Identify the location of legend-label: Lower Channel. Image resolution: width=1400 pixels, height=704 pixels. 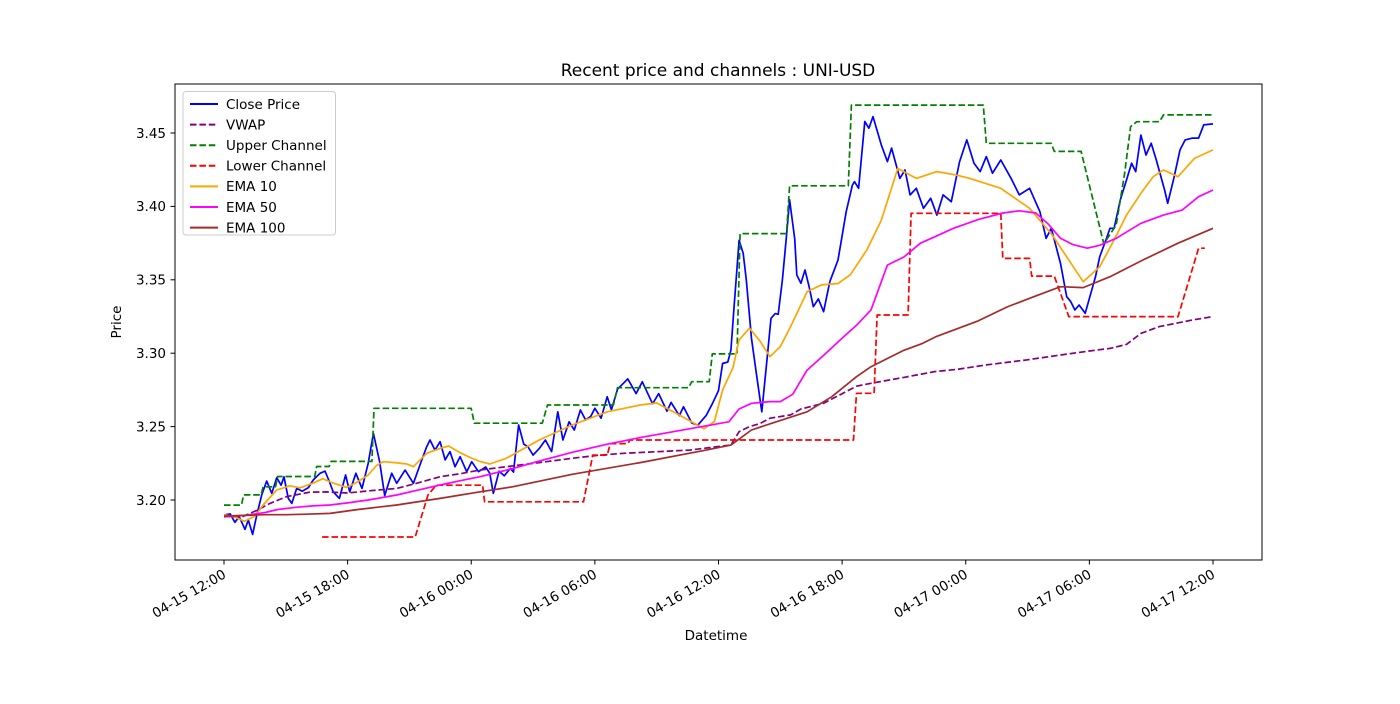
(276, 167).